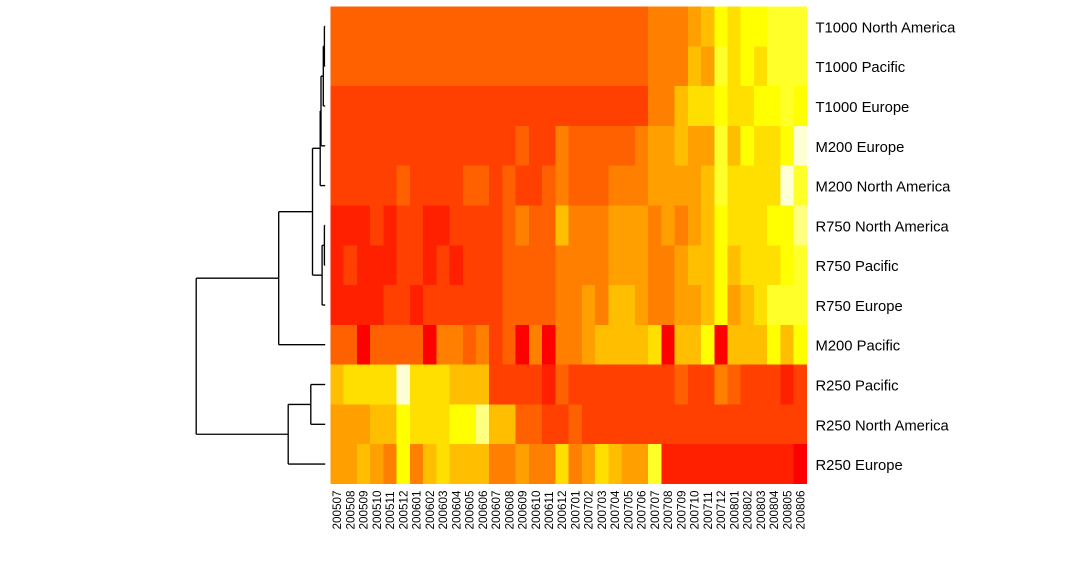 The width and height of the screenshot is (1078, 564). Describe the element at coordinates (681, 509) in the screenshot. I see `svg-text: 200709` at that location.